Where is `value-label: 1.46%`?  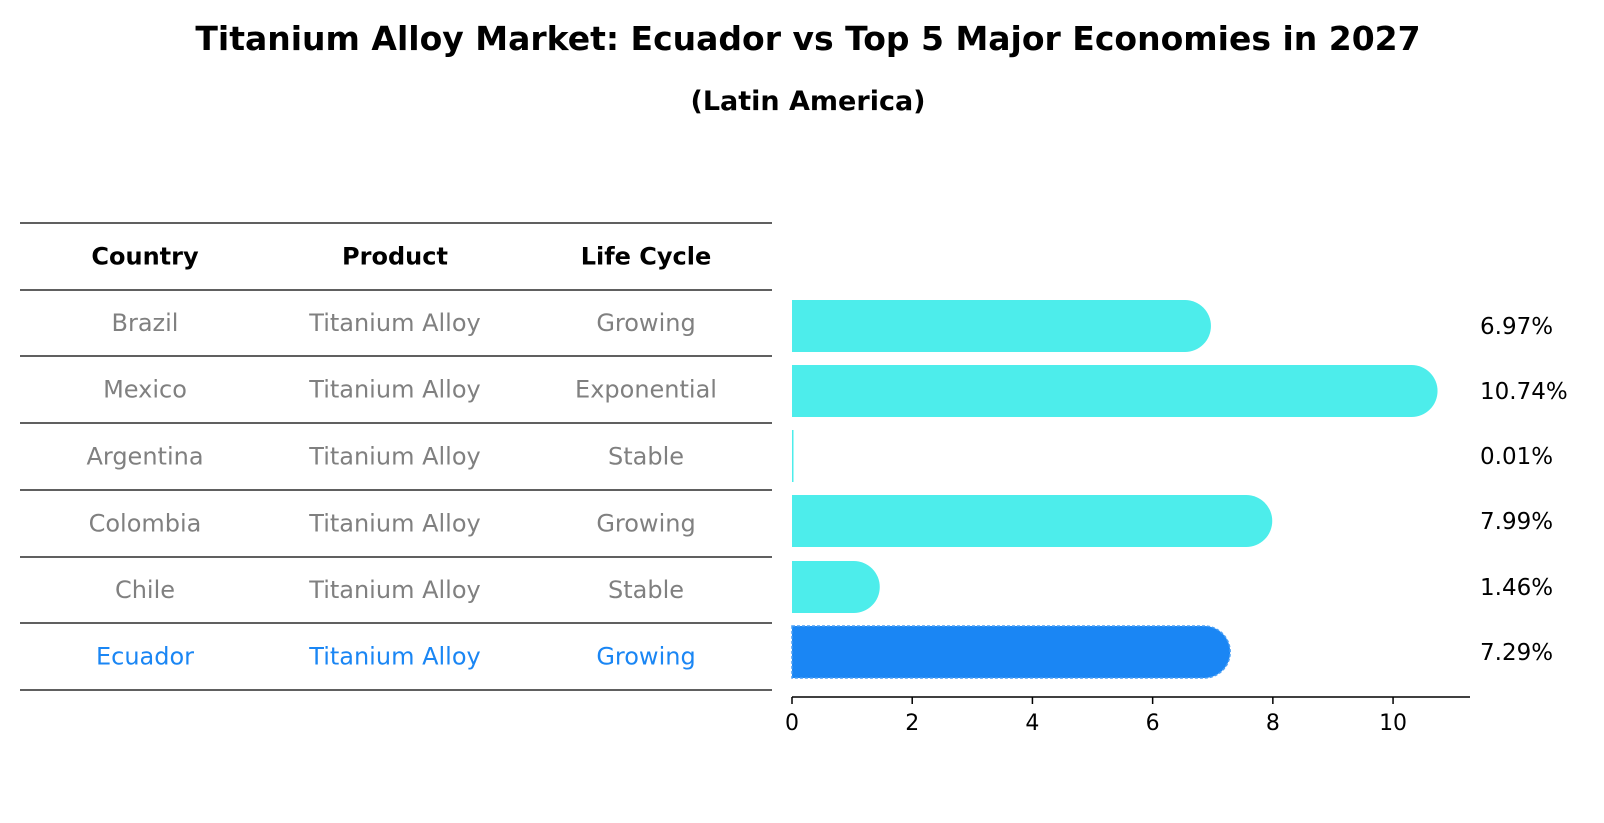
value-label: 1.46% is located at coordinates (1516, 588).